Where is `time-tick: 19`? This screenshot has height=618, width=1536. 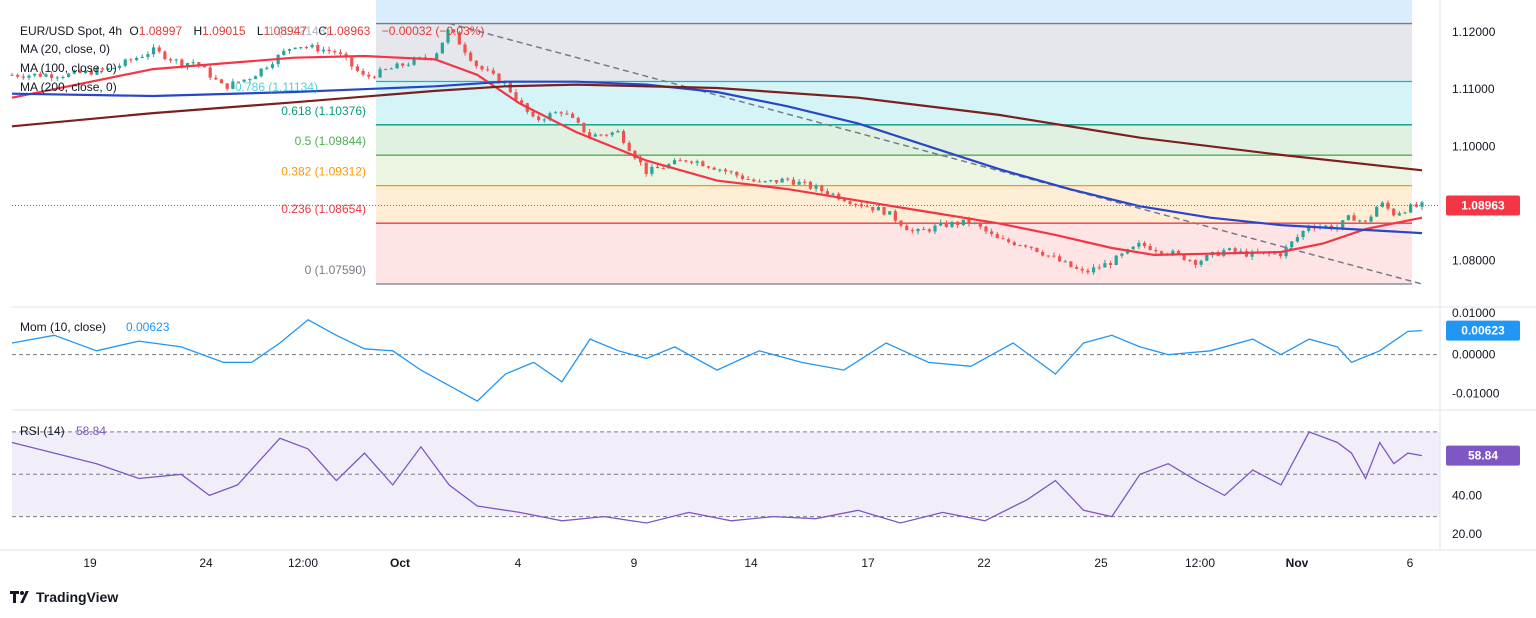 time-tick: 19 is located at coordinates (90, 563).